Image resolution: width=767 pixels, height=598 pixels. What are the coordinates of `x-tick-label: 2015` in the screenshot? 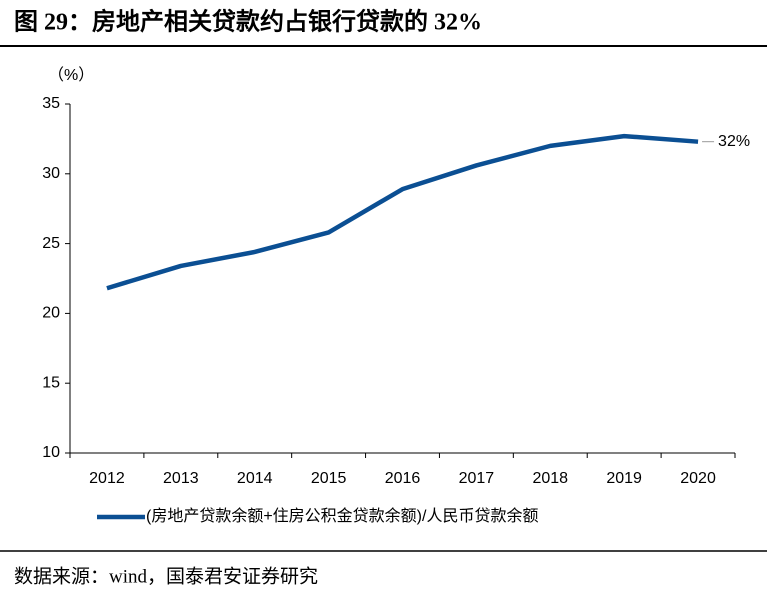 It's located at (329, 478).